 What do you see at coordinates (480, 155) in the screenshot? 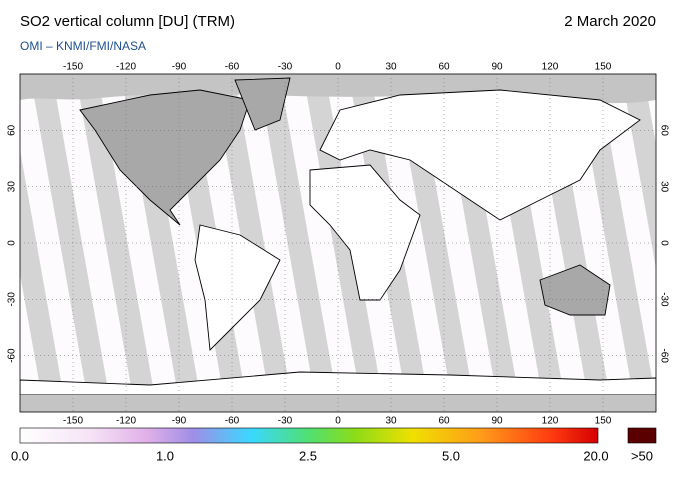
I see `eurasia` at bounding box center [480, 155].